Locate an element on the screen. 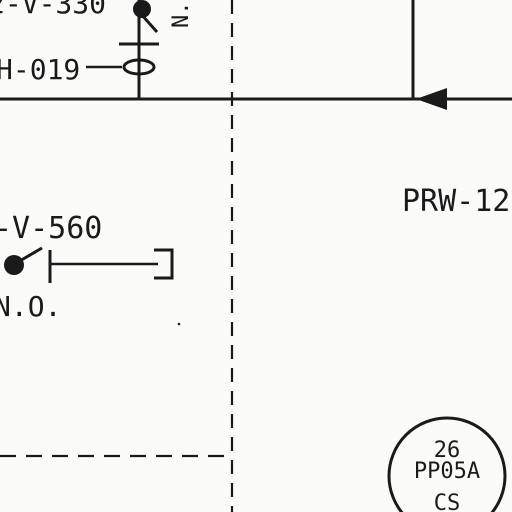  valve-top-state: N.C. is located at coordinates (181, 14).